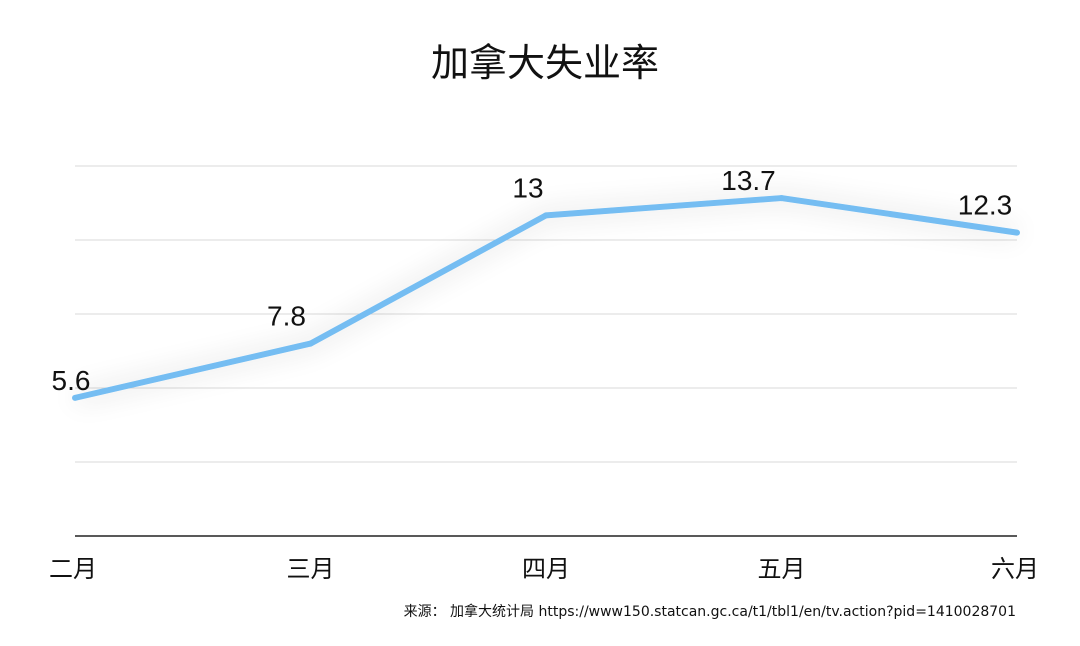 The image size is (1080, 646). I want to click on x-tick-label: 四月, so click(546, 569).